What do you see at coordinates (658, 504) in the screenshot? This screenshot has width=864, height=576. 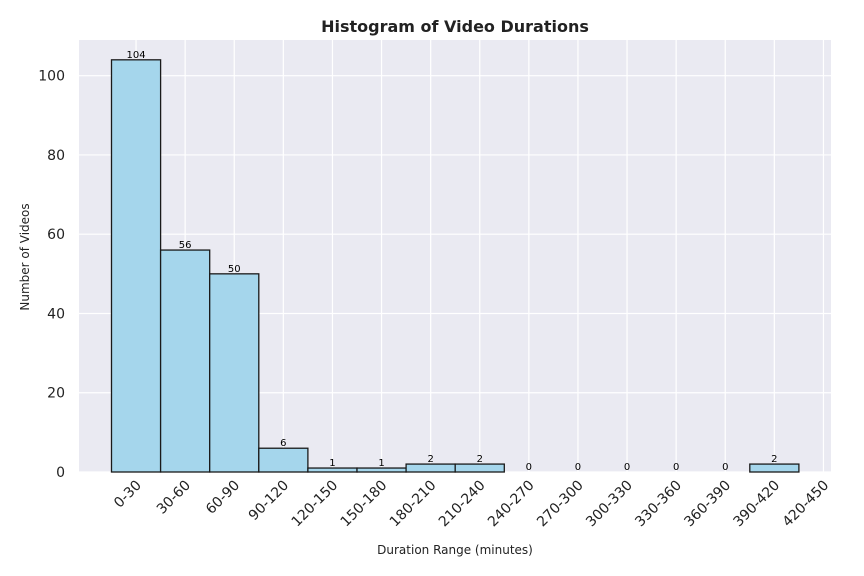 I see `x-tick-label: 330-360` at bounding box center [658, 504].